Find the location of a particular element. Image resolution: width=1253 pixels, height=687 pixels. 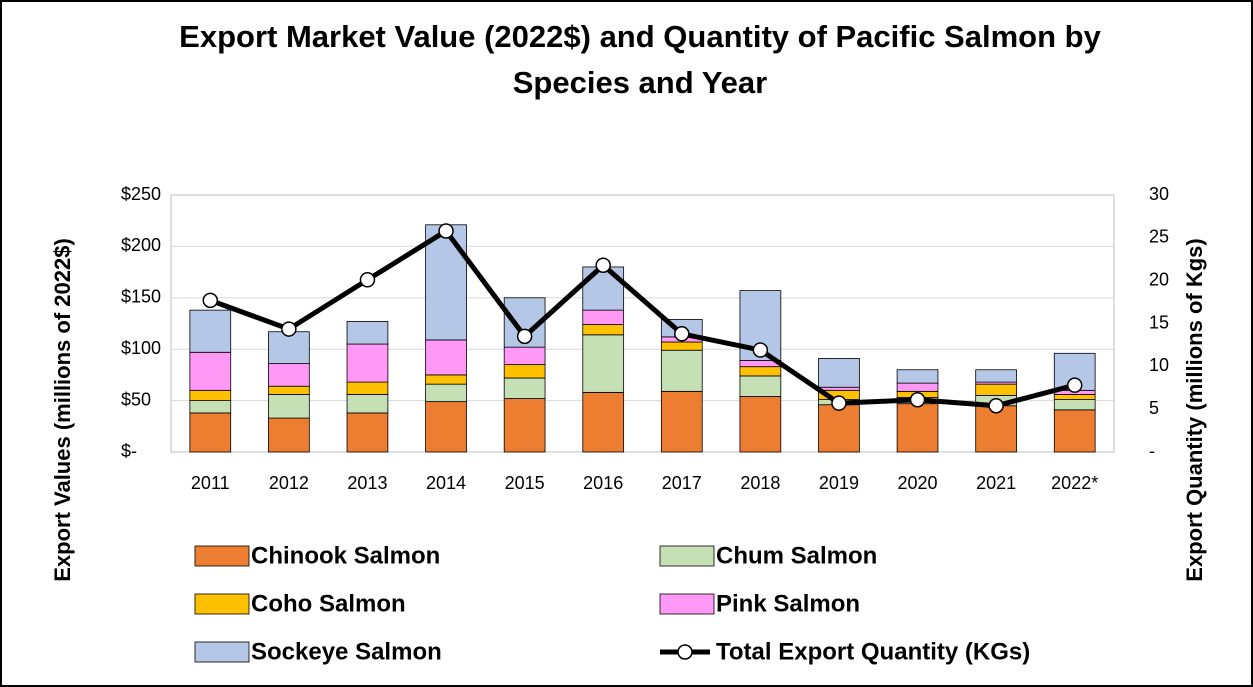

y2-tick-label: 10 is located at coordinates (1159, 365).